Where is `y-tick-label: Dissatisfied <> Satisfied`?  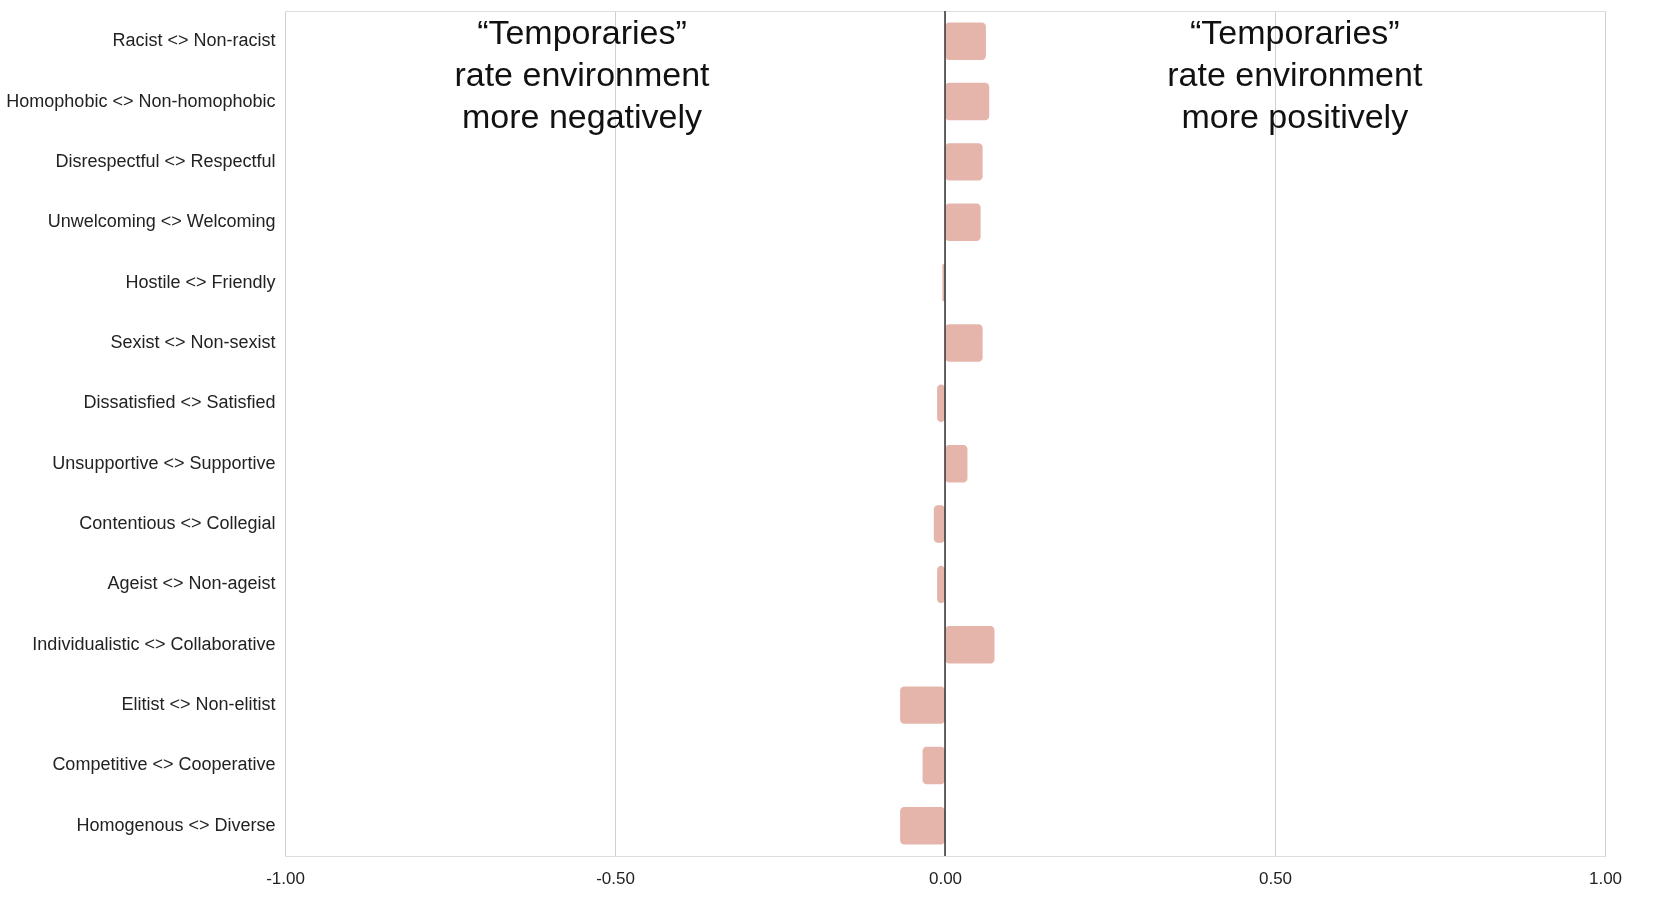
y-tick-label: Dissatisfied <> Satisfied is located at coordinates (179, 402).